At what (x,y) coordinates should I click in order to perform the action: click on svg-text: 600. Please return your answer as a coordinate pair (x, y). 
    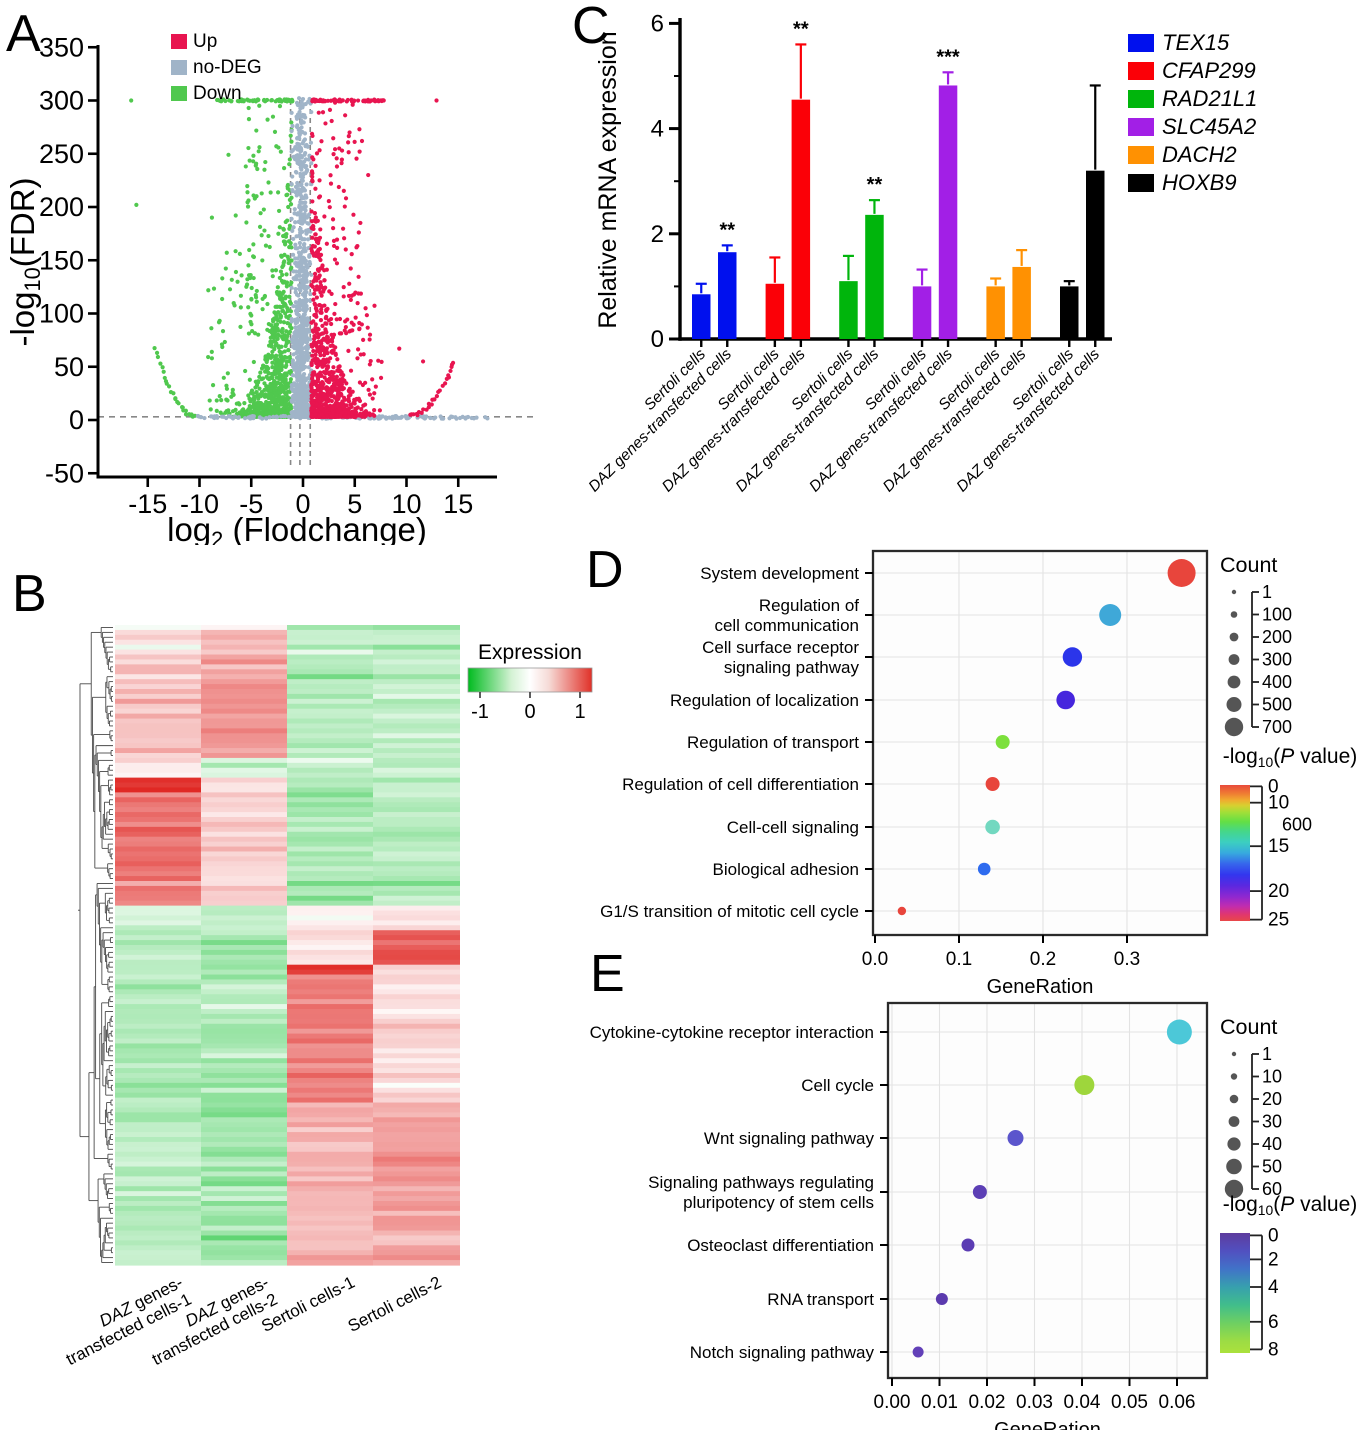
    Looking at the image, I should click on (1297, 824).